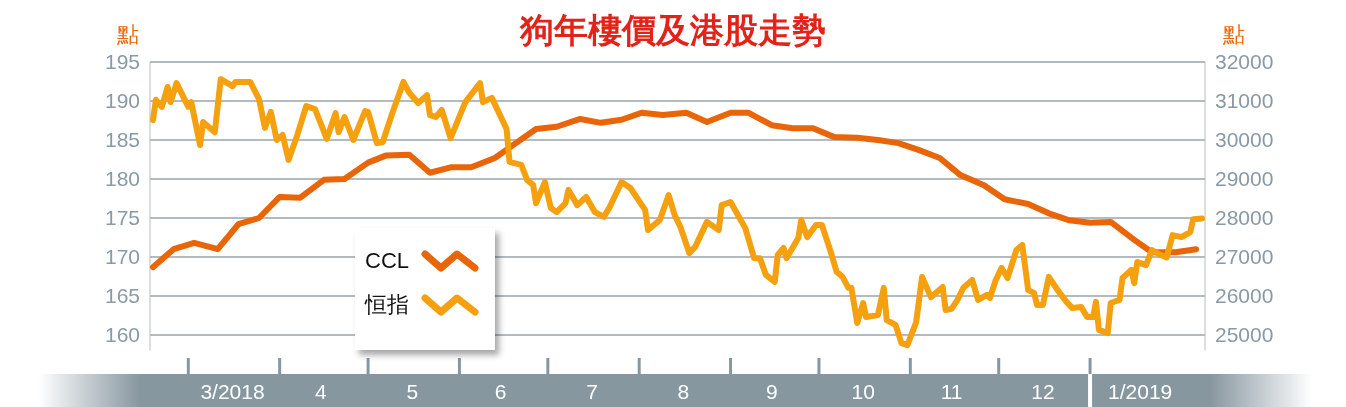  I want to click on legend-label: 恒指, so click(386, 304).